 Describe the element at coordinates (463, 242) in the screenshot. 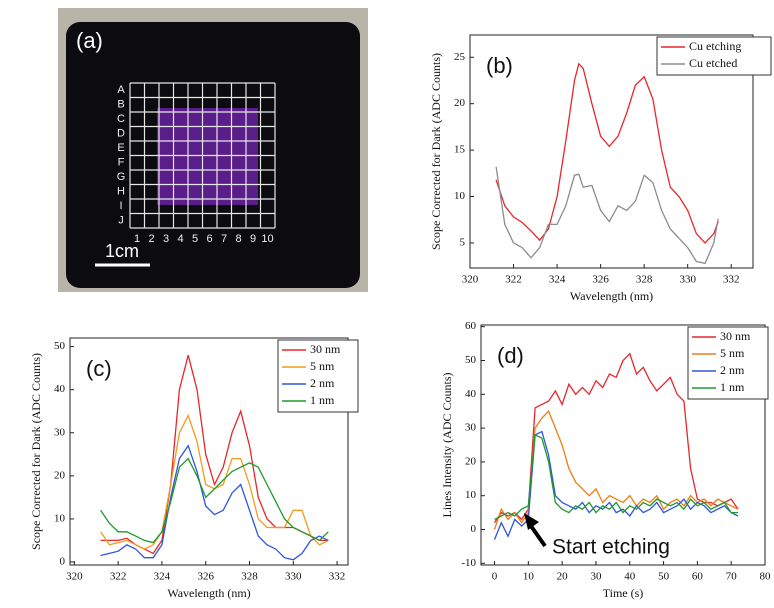

I see `y-tick-label: 5` at that location.